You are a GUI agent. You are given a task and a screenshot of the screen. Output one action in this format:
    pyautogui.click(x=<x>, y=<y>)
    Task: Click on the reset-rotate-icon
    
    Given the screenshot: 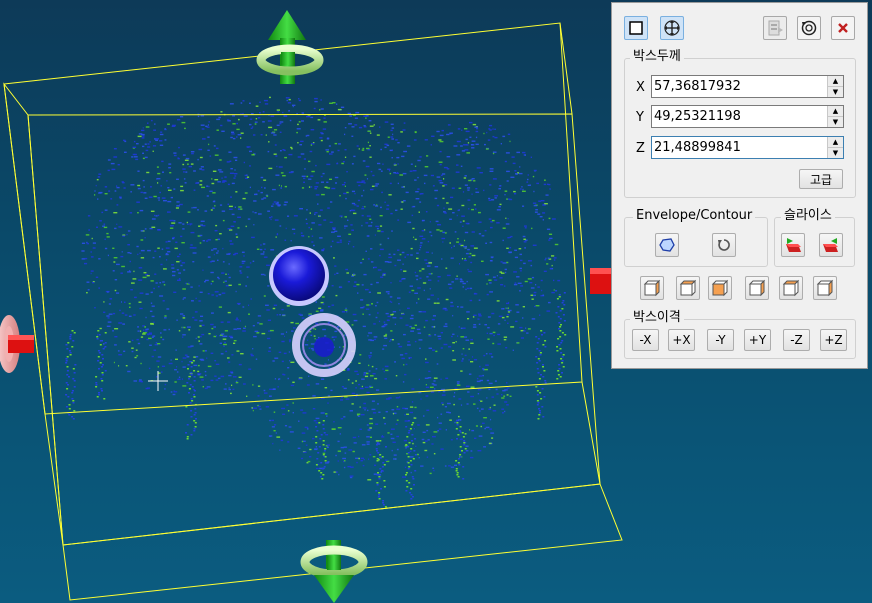 What is the action you would take?
    pyautogui.click(x=809, y=28)
    